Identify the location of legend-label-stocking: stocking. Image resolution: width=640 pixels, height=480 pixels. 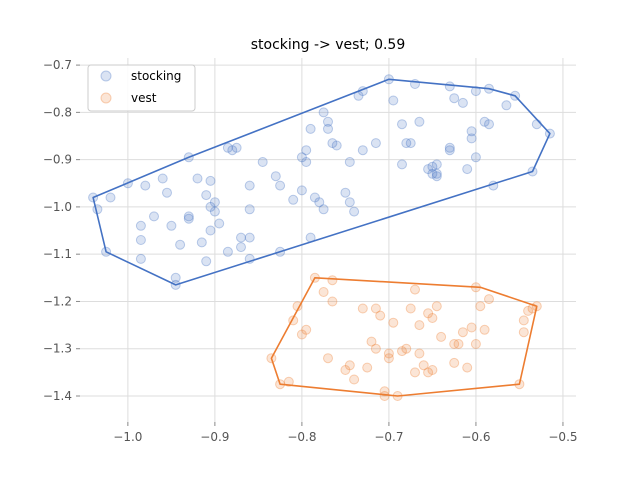
(156, 76).